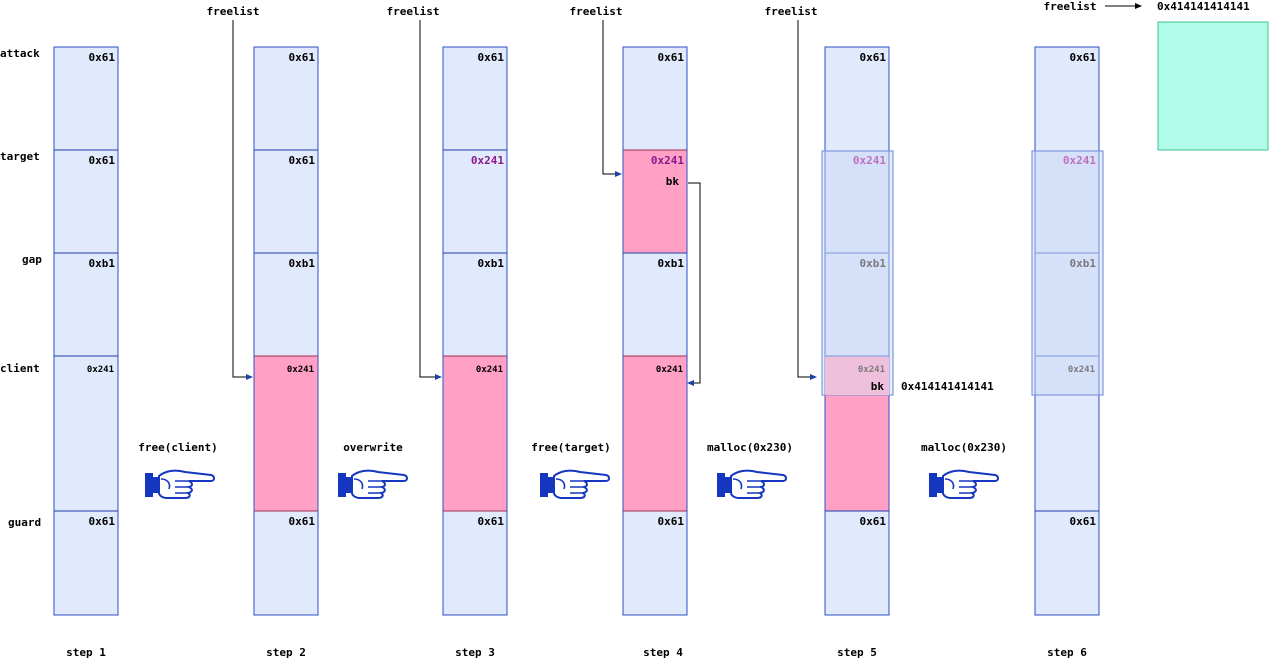 This screenshot has width=1271, height=664. Describe the element at coordinates (964, 447) in the screenshot. I see `action-malloc-2: malloc(0x230)` at that location.